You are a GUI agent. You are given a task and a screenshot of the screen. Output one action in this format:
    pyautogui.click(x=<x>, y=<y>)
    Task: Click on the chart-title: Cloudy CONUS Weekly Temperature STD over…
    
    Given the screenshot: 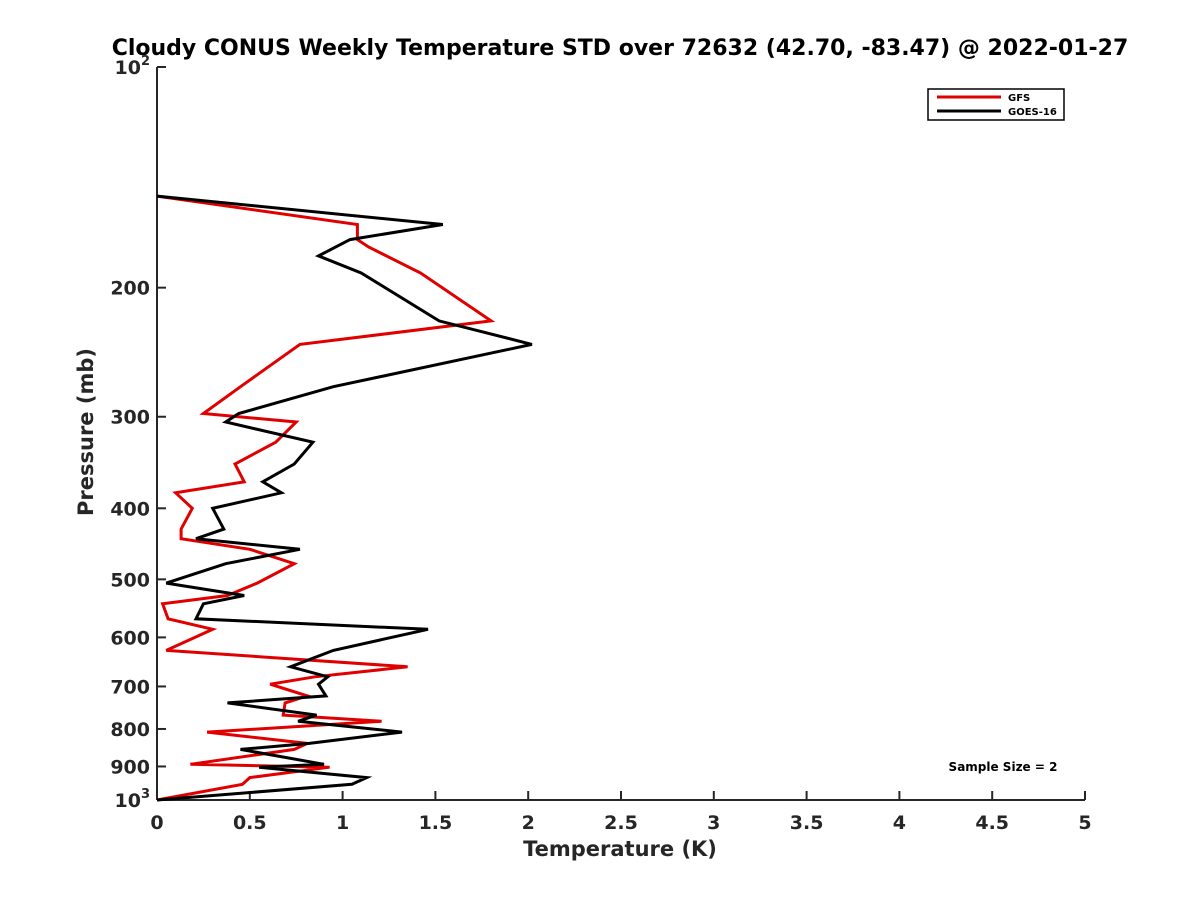 What is the action you would take?
    pyautogui.click(x=620, y=48)
    